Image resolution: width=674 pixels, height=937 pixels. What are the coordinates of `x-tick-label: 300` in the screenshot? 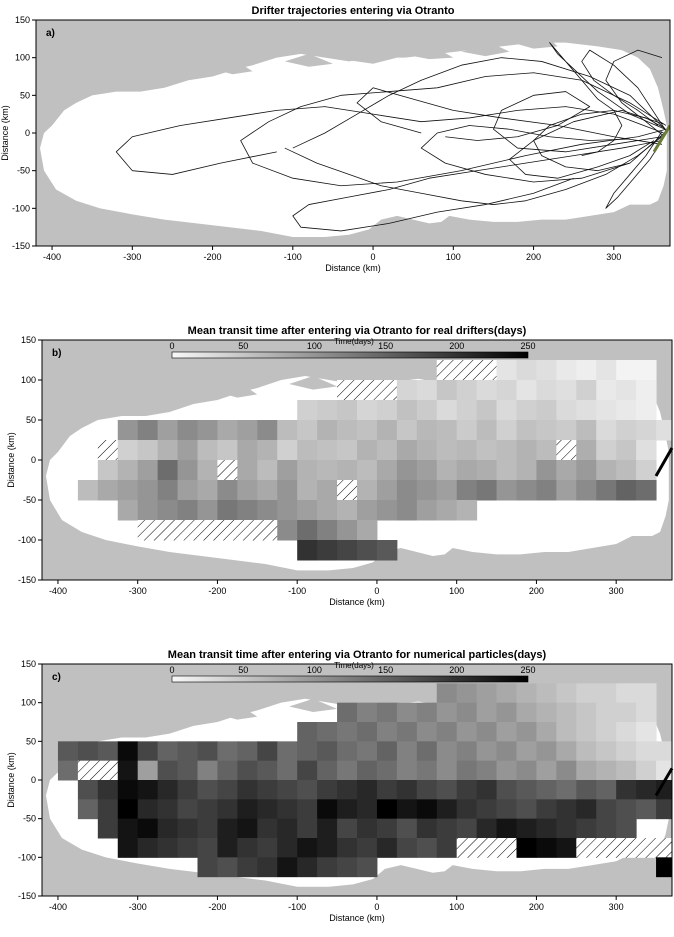 It's located at (616, 907).